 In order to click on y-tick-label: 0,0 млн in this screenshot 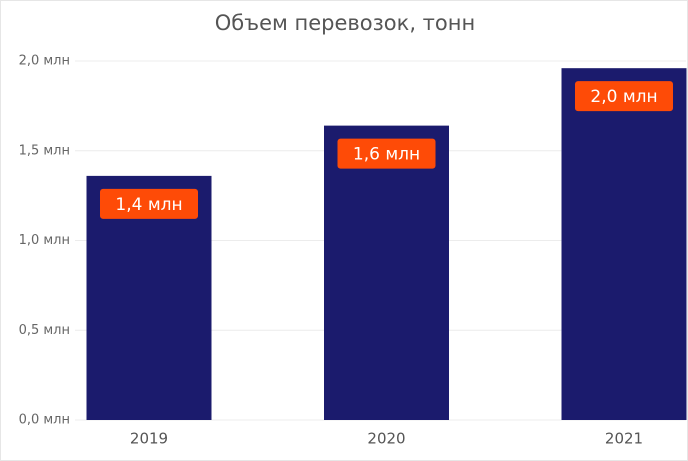, I will do `click(44, 420)`.